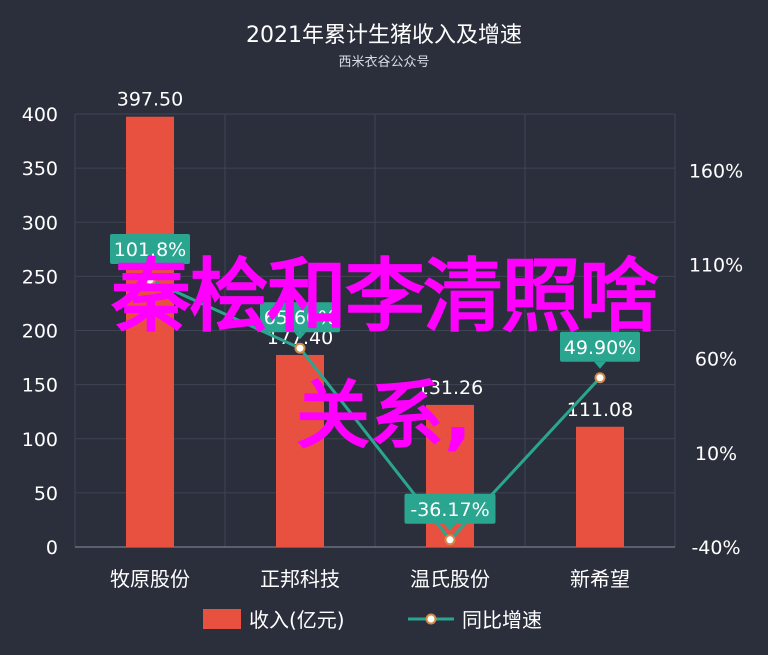  What do you see at coordinates (600, 579) in the screenshot?
I see `x-tick-label: 新希望` at bounding box center [600, 579].